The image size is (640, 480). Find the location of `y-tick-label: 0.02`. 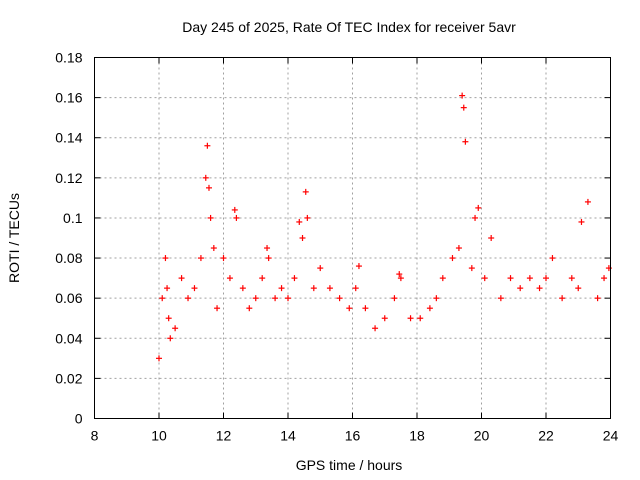

y-tick-label: 0.02 is located at coordinates (68, 378).